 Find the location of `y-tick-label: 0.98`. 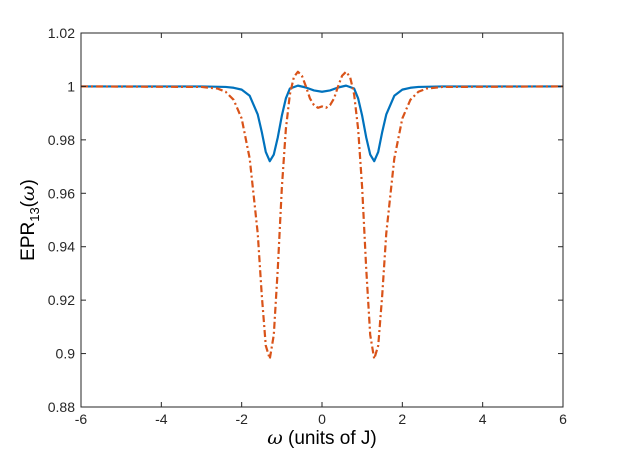

y-tick-label: 0.98 is located at coordinates (61, 140).